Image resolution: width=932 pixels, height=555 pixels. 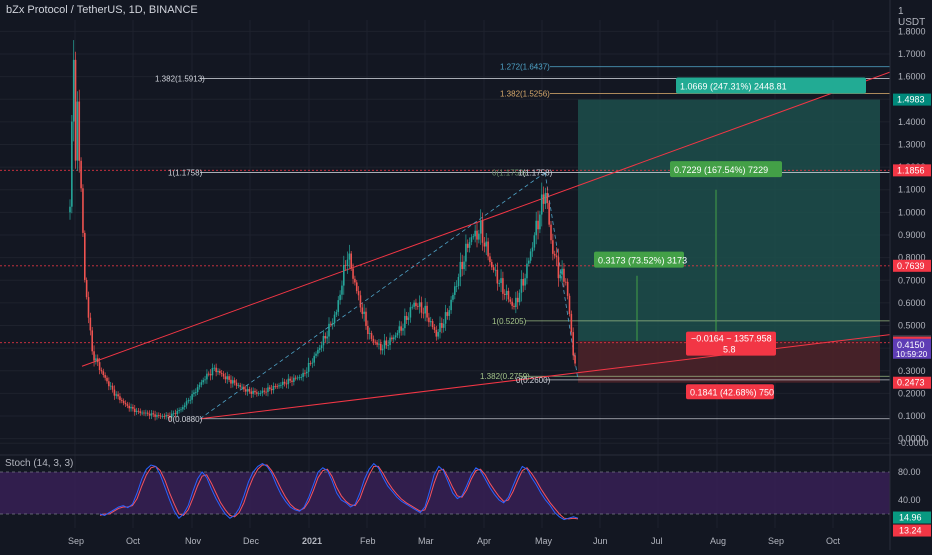 What do you see at coordinates (642, 261) in the screenshot?
I see `target-label: 0.3173 (73.52%) 3173` at bounding box center [642, 261].